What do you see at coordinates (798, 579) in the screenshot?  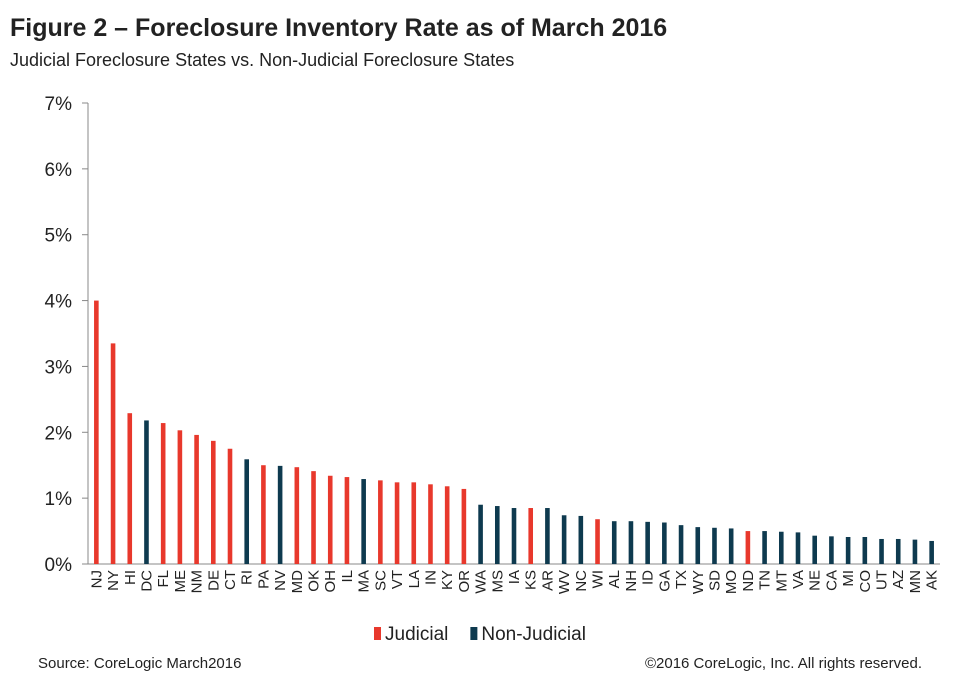 I see `x-tick-label: VA` at bounding box center [798, 579].